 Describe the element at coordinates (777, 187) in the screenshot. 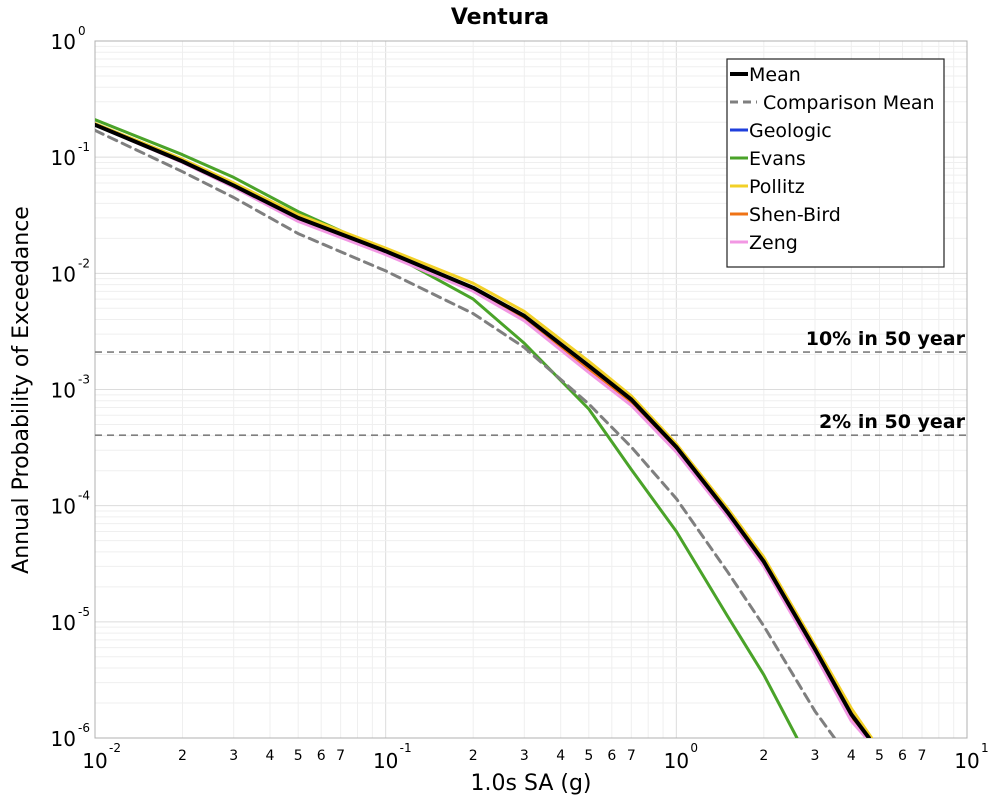

I see `legend-label: Pollitz` at that location.